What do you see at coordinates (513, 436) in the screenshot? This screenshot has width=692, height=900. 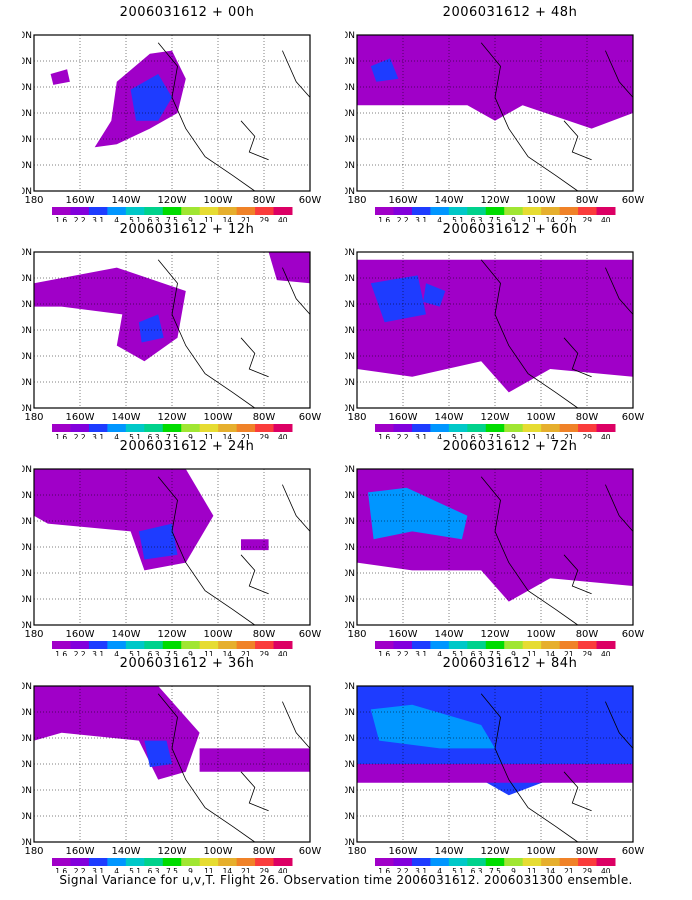 I see `colorbar-label: 9` at bounding box center [513, 436].